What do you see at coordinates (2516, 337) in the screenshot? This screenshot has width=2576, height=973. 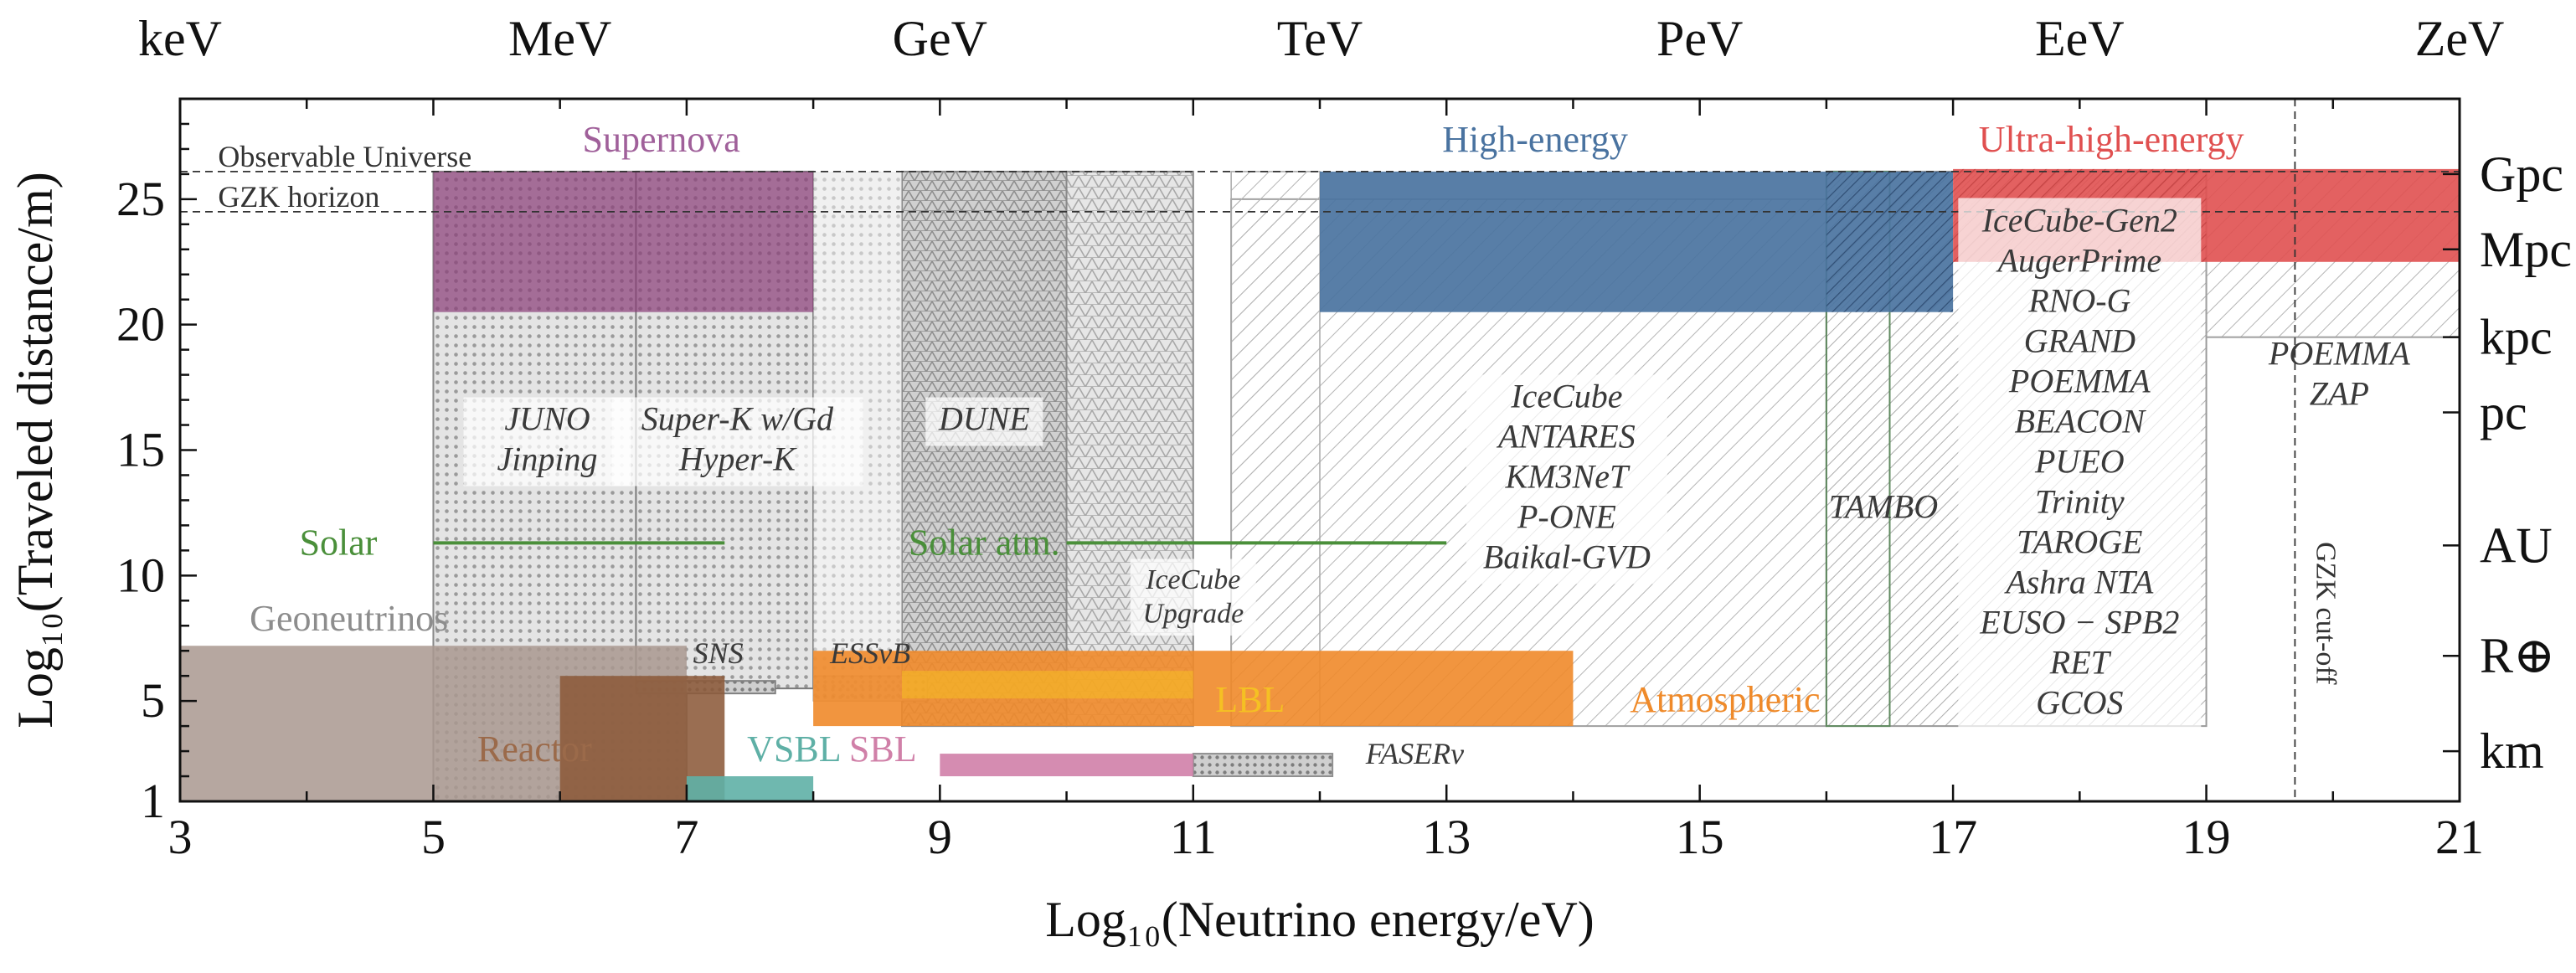 I see `right-axis-label: kpc` at bounding box center [2516, 337].